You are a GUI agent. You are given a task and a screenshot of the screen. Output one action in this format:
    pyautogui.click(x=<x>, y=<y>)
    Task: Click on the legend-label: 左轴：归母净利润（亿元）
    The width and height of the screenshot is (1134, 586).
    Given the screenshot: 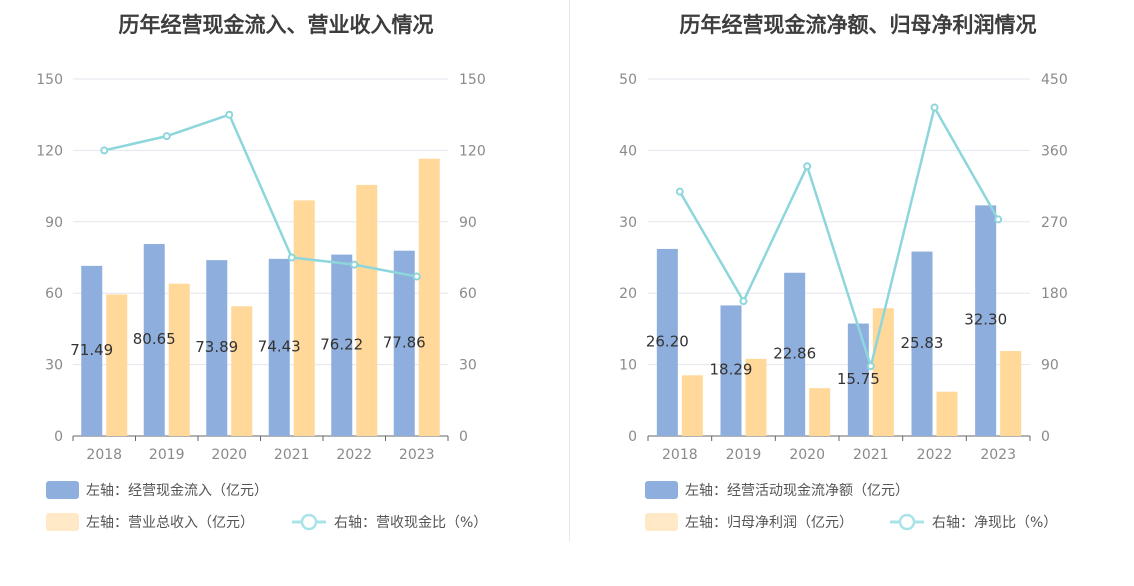 What is the action you would take?
    pyautogui.click(x=769, y=522)
    